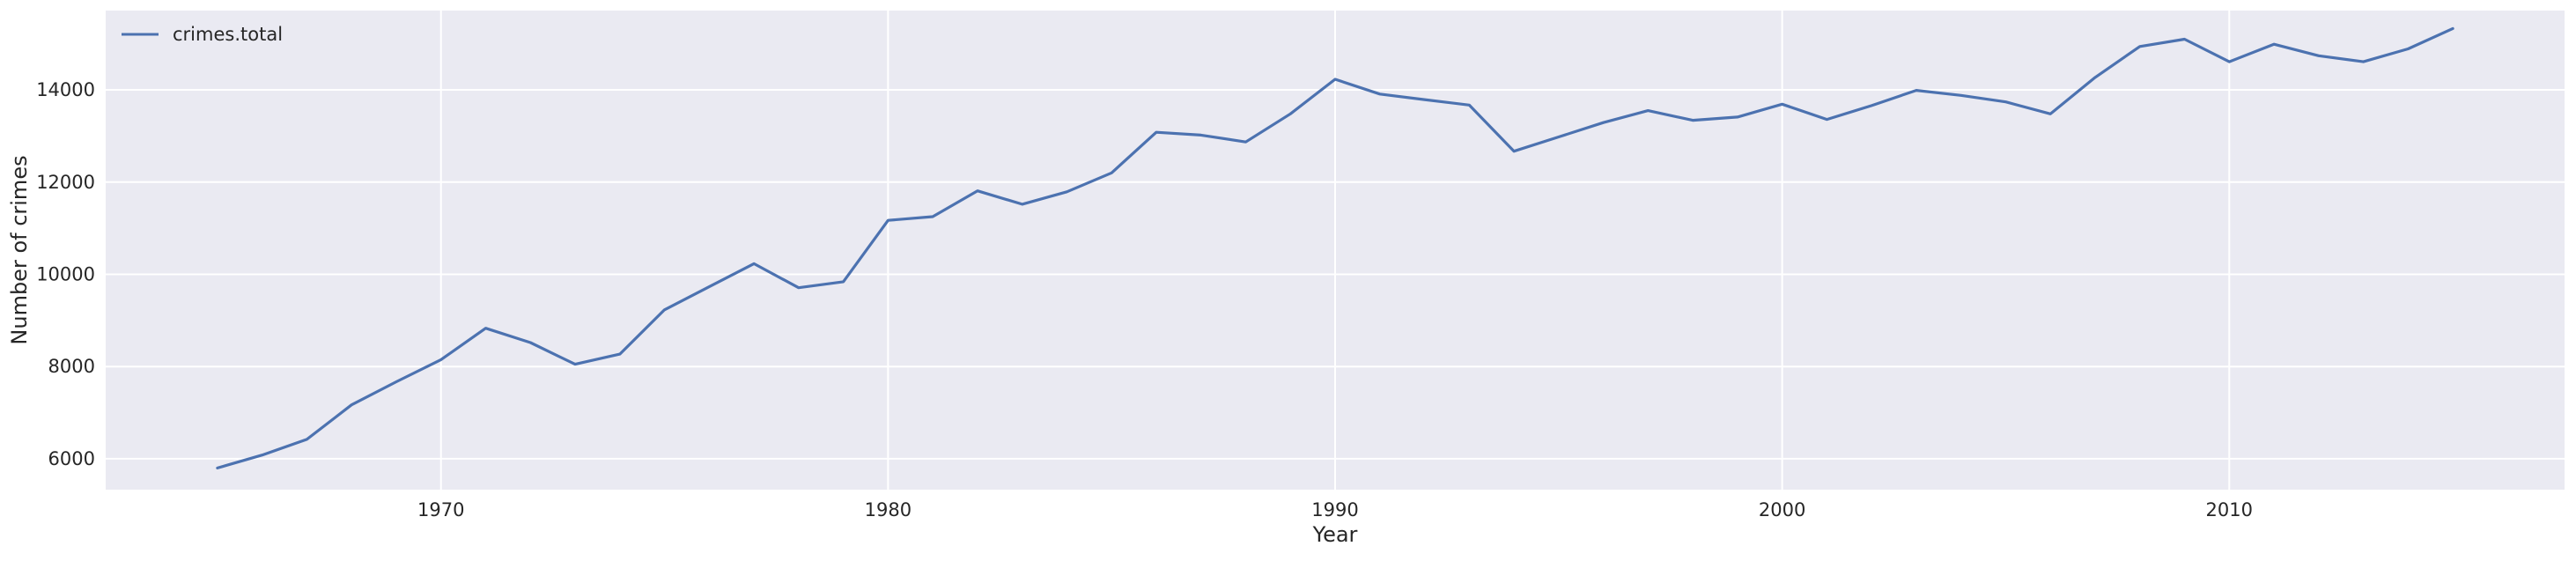 This screenshot has width=2576, height=561. What do you see at coordinates (71, 366) in the screenshot?
I see `y-tick-label: 8000` at bounding box center [71, 366].